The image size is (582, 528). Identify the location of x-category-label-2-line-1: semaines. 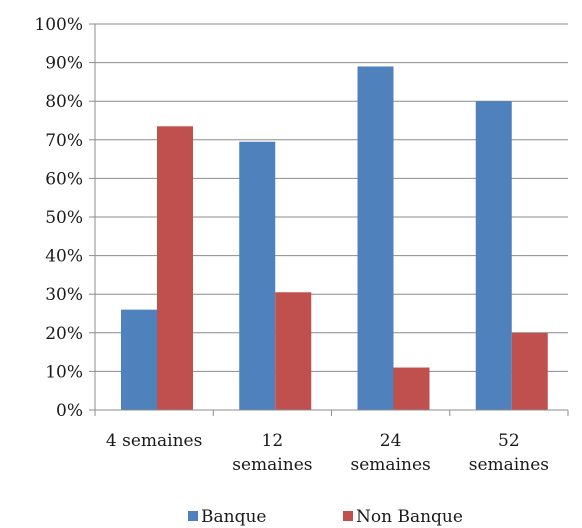
(391, 465).